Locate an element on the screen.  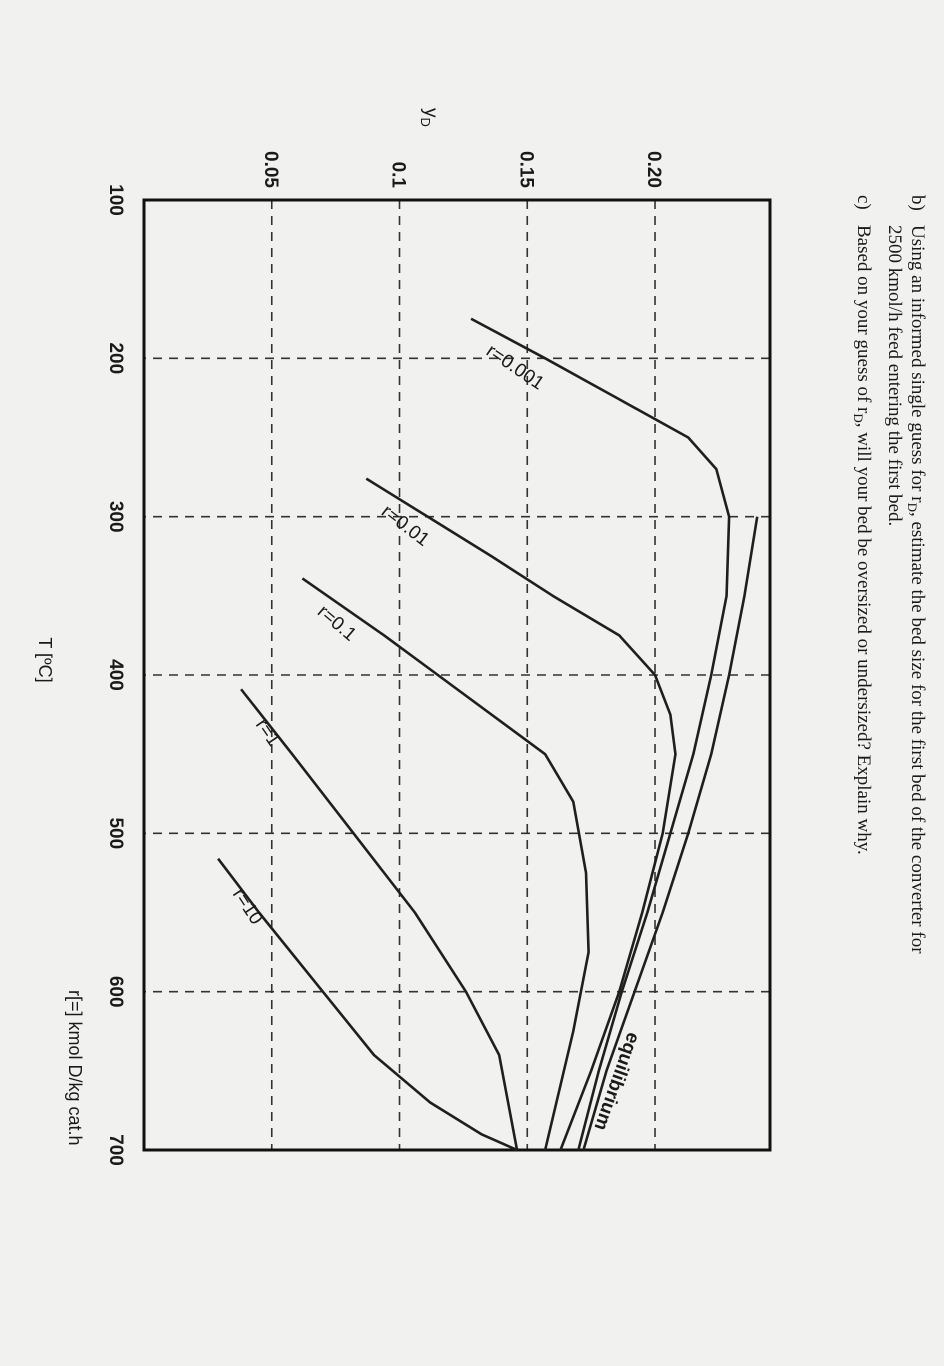
curve-label: r=1 is located at coordinates (267, 732).